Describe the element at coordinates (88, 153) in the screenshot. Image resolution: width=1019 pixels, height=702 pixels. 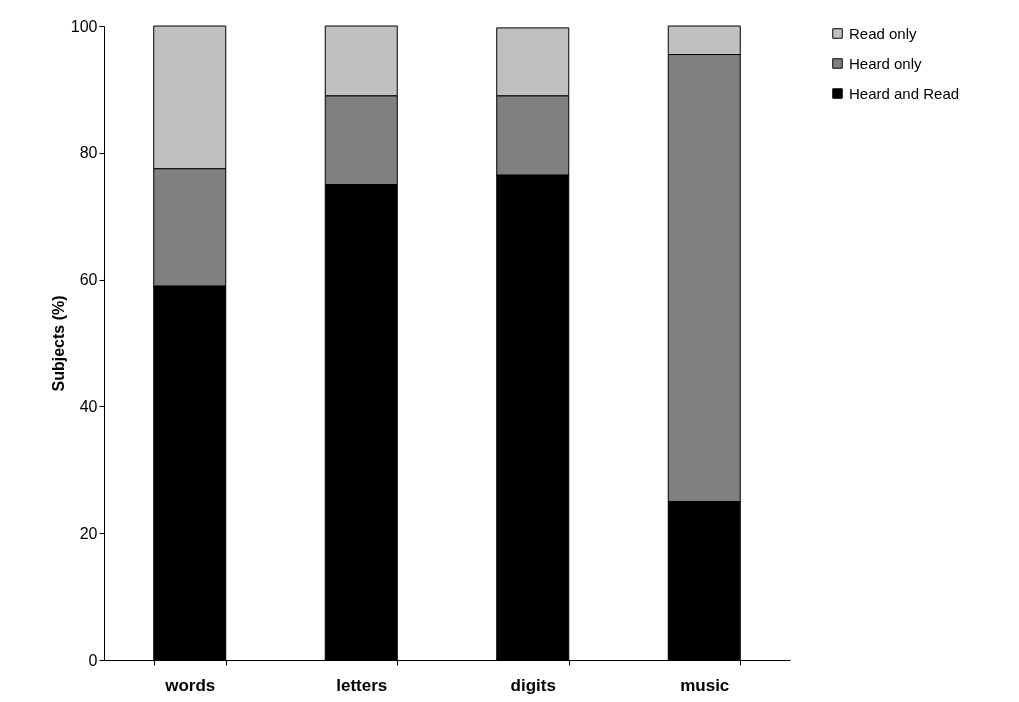
I see `y-tick-label: 80` at that location.